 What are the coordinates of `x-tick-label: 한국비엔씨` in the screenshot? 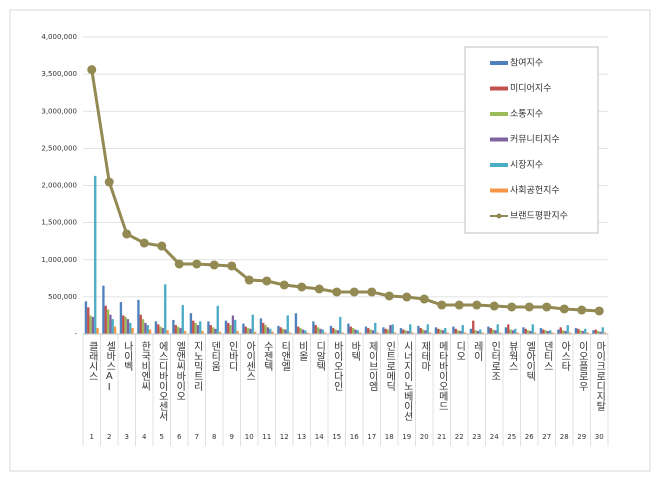 It's located at (145, 366).